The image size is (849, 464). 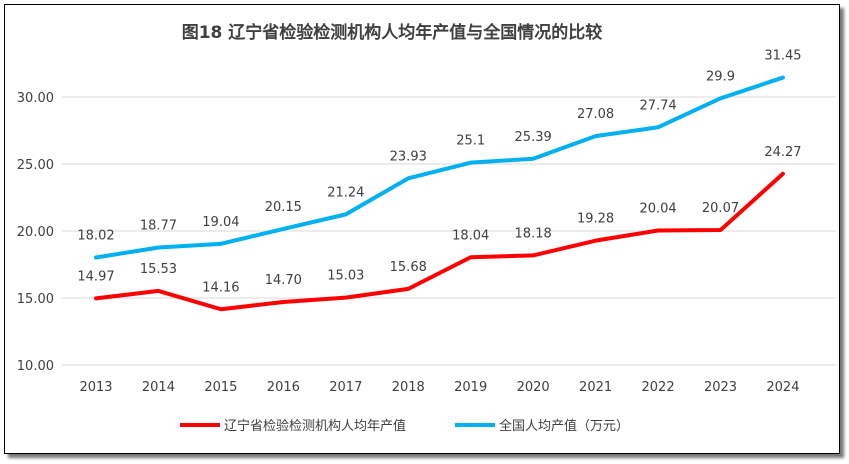 What do you see at coordinates (158, 225) in the screenshot?
I see `data-label: 18.77` at bounding box center [158, 225].